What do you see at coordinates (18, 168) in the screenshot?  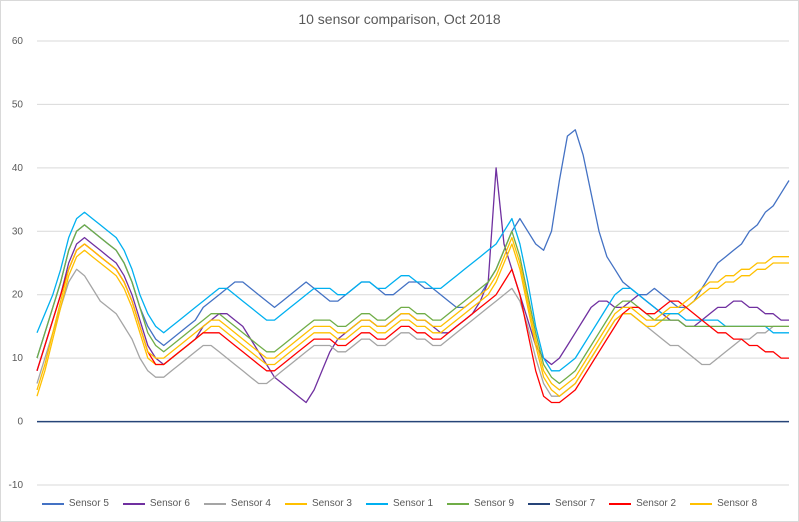 I see `y-tick-label: 40` at bounding box center [18, 168].